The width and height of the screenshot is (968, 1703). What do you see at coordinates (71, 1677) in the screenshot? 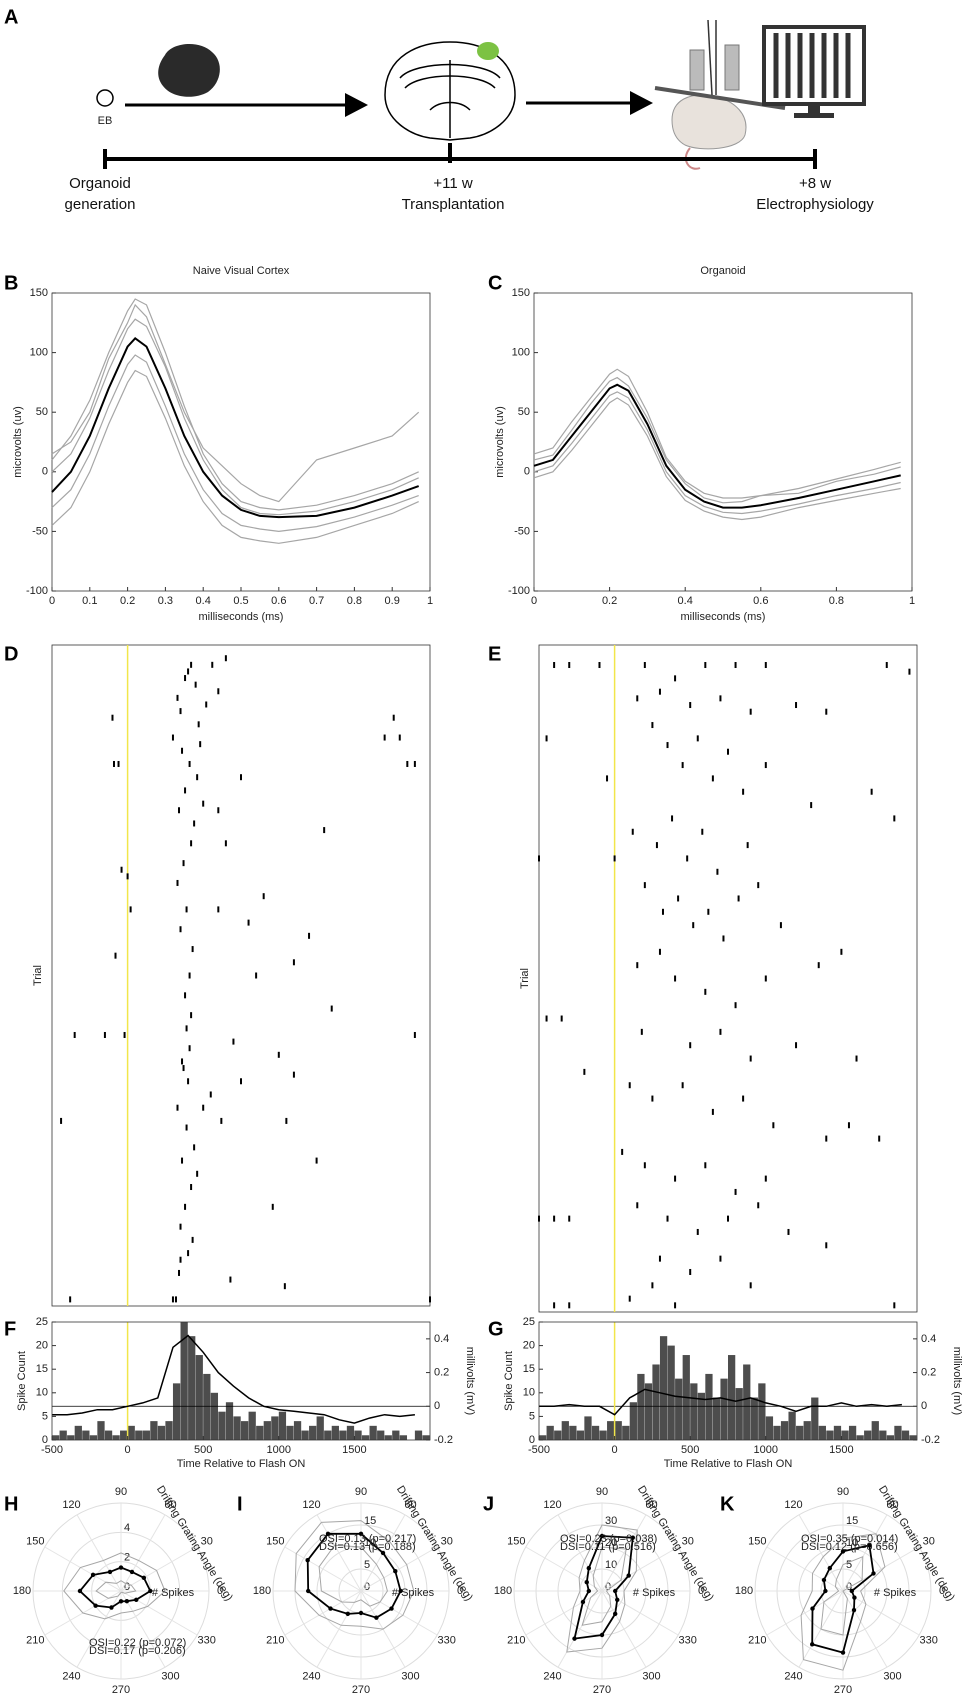
I see `theta-tick-label: 240` at bounding box center [71, 1677].